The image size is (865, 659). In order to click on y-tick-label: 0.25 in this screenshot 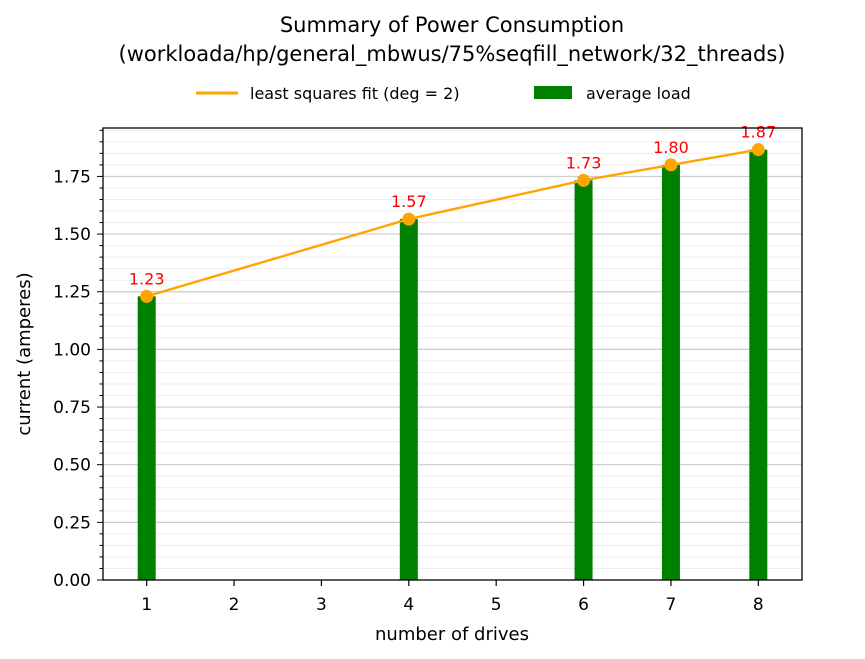, I will do `click(72, 523)`.